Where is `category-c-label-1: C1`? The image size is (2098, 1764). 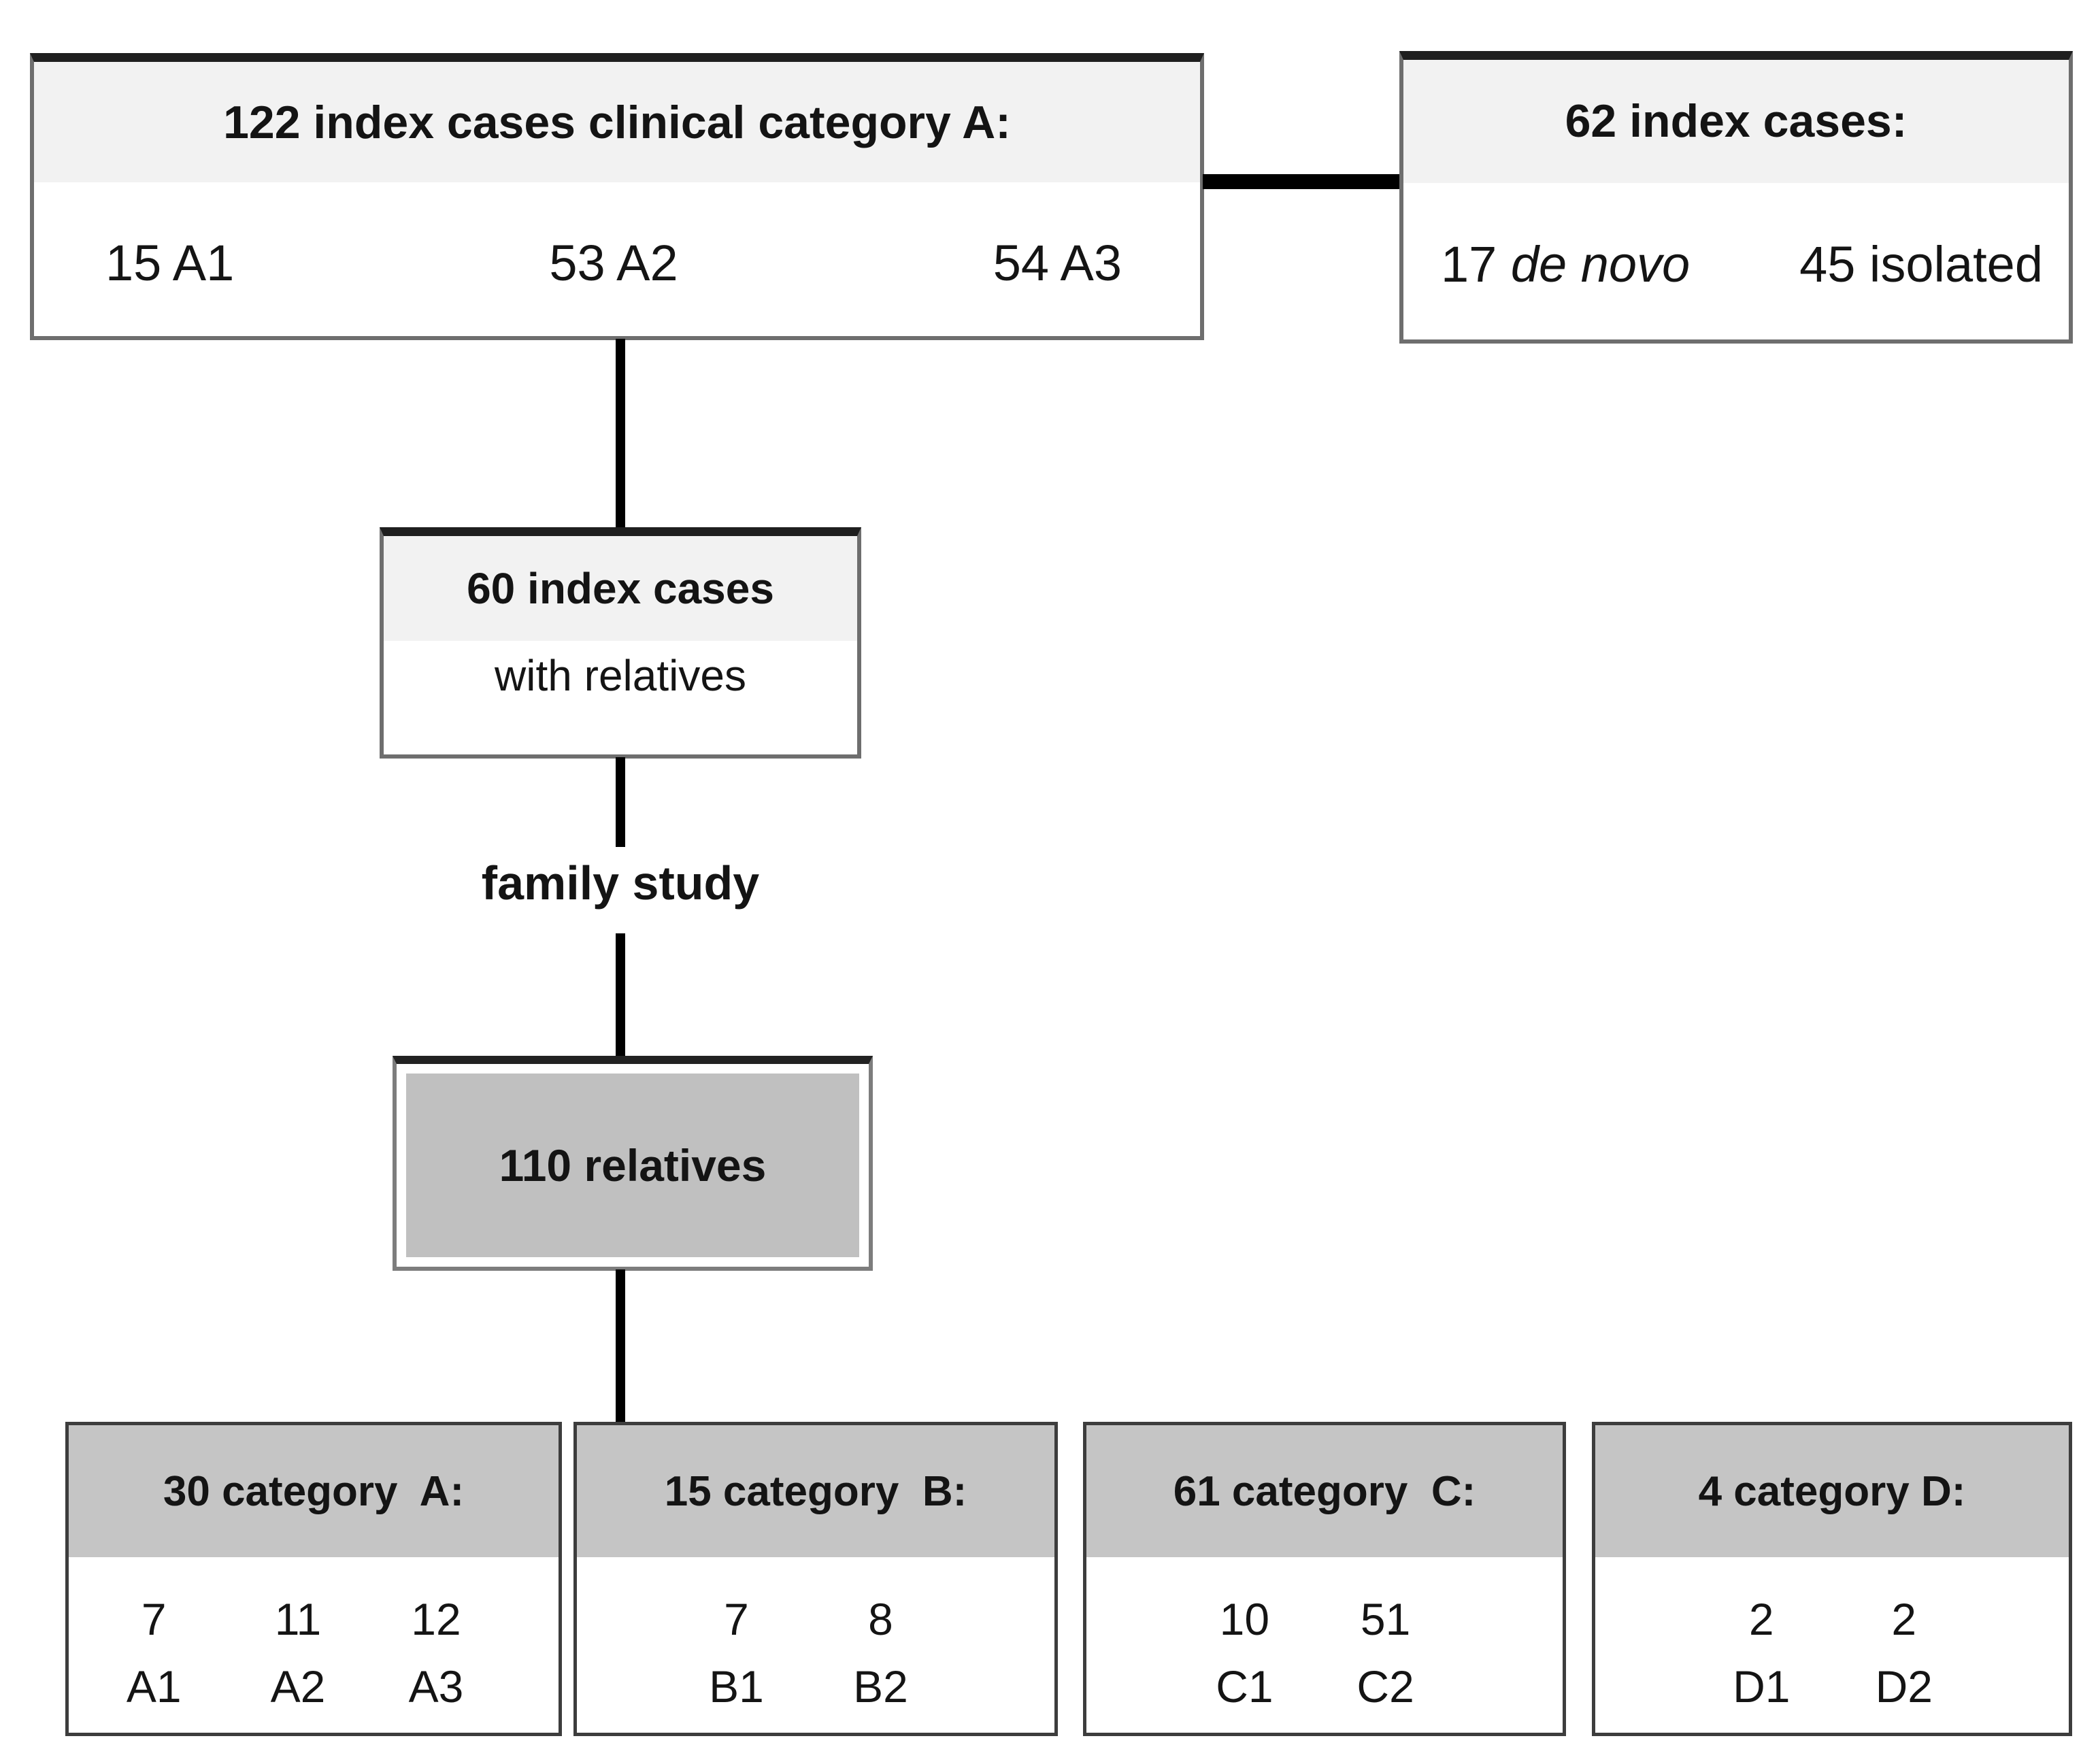 category-c-label-1: C1 is located at coordinates (1244, 1686).